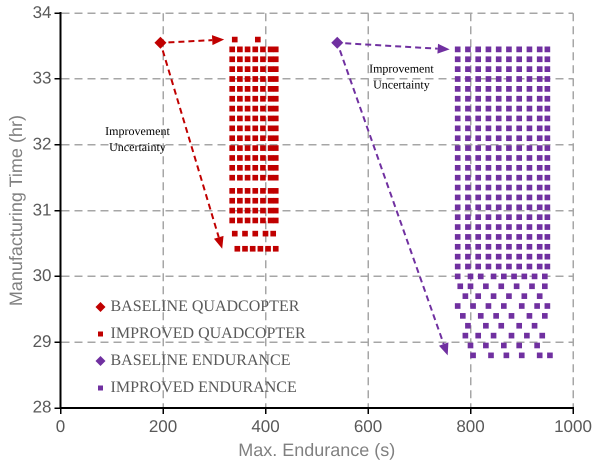 The width and height of the screenshot is (613, 464). What do you see at coordinates (470, 426) in the screenshot?
I see `x-tick-label: 800` at bounding box center [470, 426].